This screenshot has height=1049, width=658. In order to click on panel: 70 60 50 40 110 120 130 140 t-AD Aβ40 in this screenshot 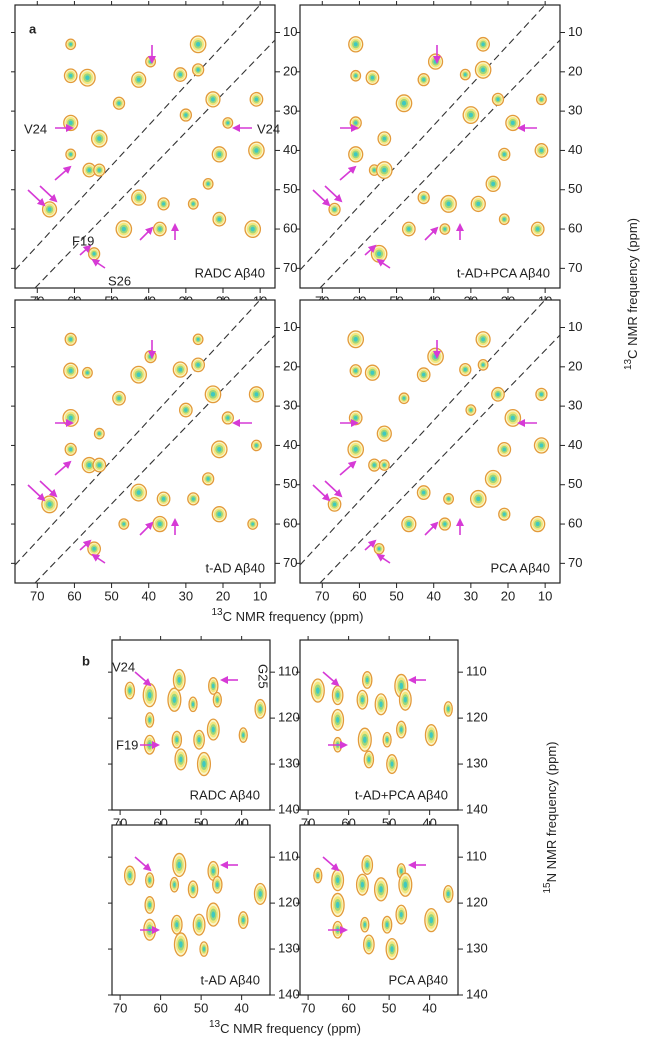, I will do `click(204, 918)`.